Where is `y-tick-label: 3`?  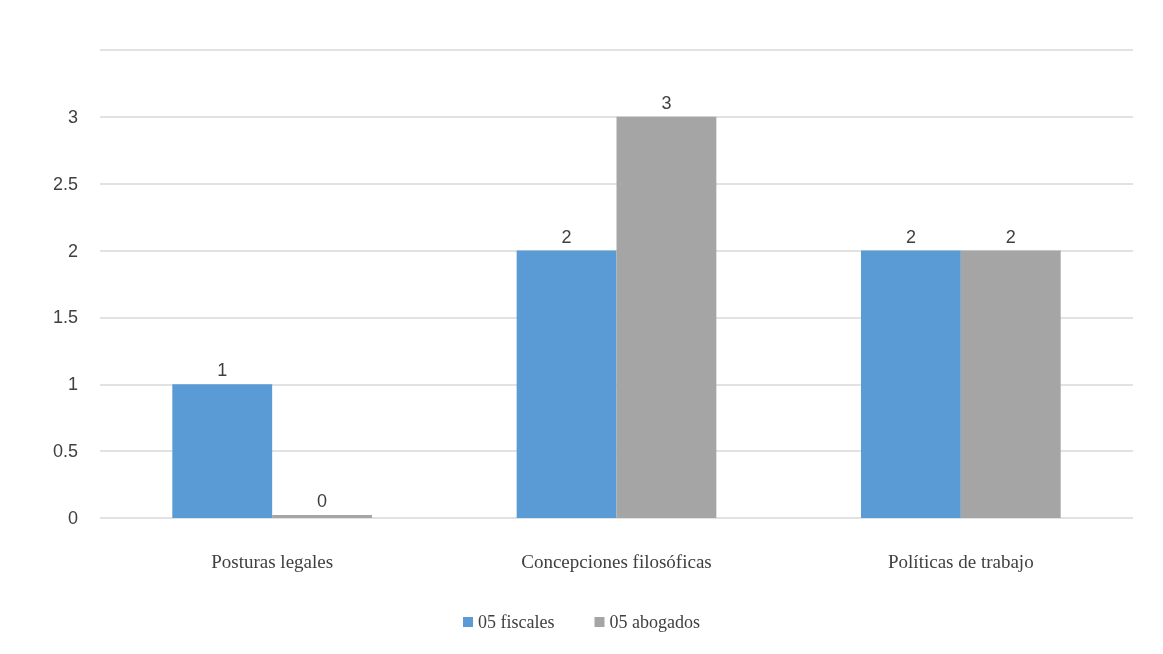 y-tick-label: 3 is located at coordinates (72, 116).